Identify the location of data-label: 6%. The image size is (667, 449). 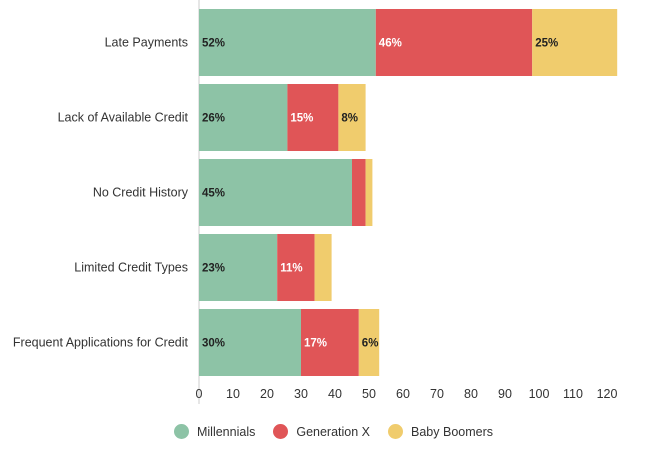
(370, 344).